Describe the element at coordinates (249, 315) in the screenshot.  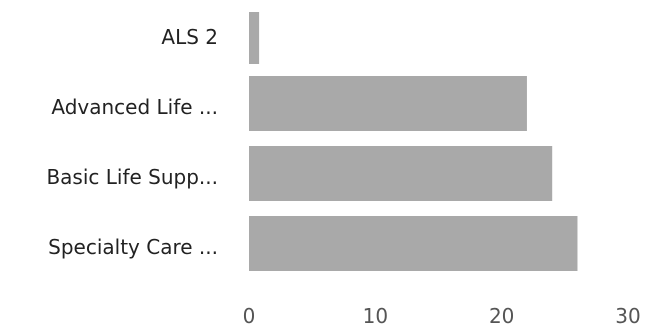
I see `x-tick-label: 0` at that location.